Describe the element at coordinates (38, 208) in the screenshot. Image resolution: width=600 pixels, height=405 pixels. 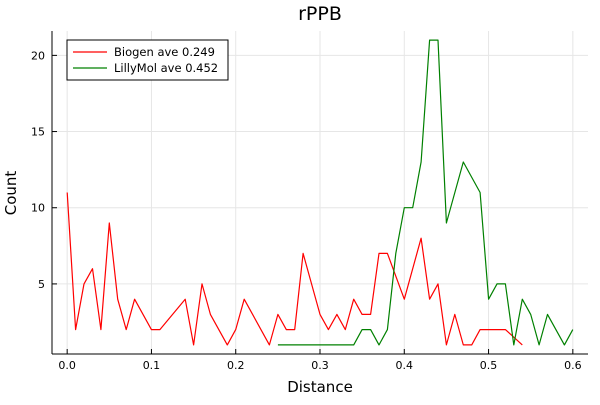
I see `y-tick-label: 10` at that location.